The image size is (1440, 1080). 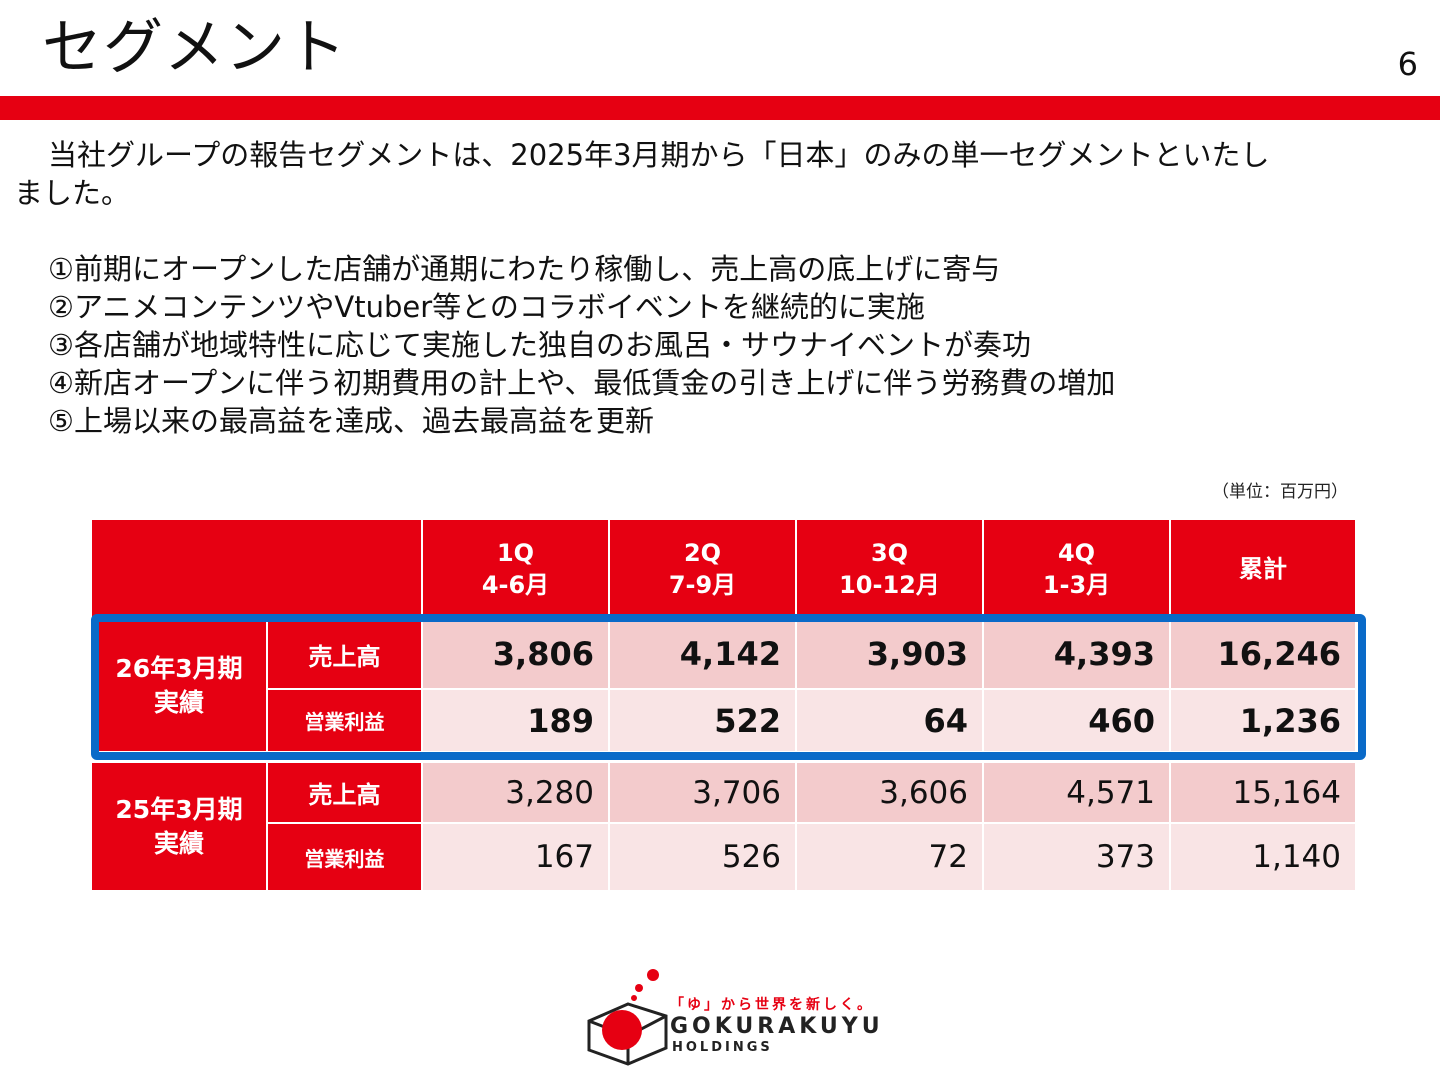 What do you see at coordinates (702, 787) in the screenshot?
I see `table-cell: 3,706` at bounding box center [702, 787].